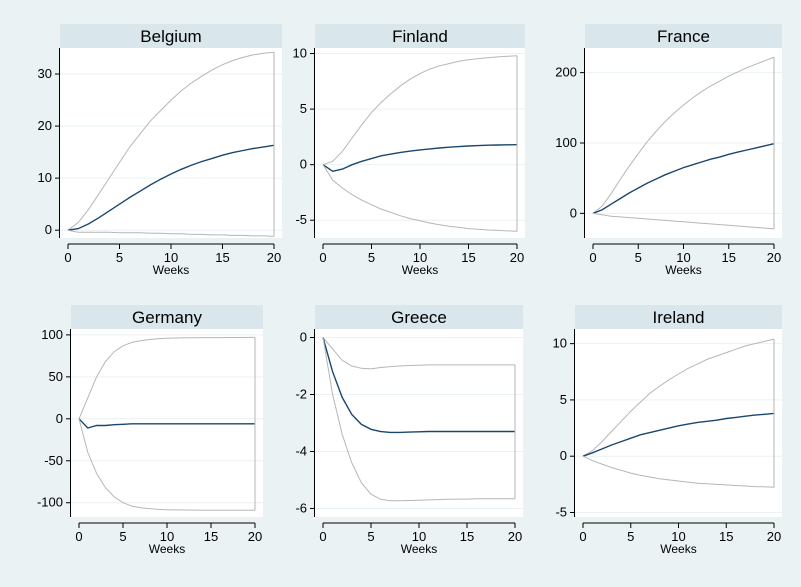  I want to click on panel-title-greece: Greece, so click(419, 317).